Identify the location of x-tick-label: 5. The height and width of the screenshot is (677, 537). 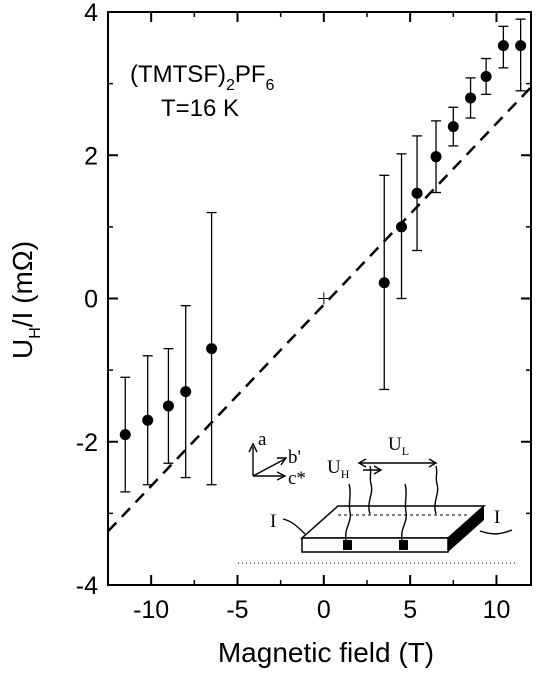
(410, 610).